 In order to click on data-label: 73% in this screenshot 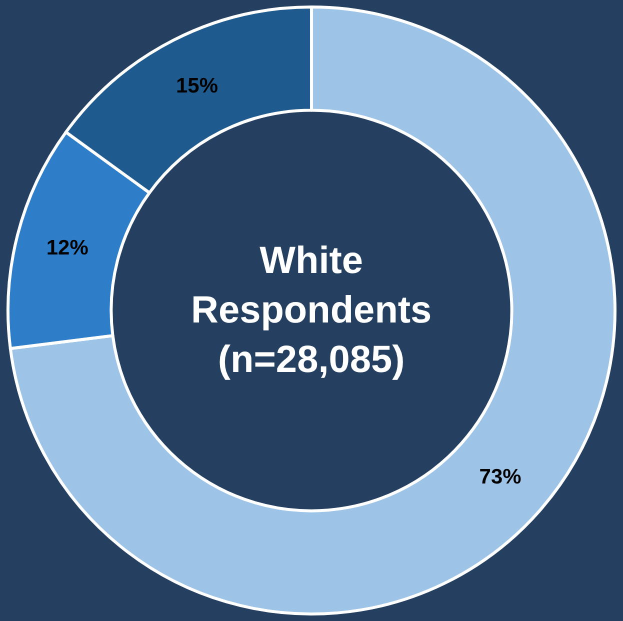, I will do `click(500, 477)`.